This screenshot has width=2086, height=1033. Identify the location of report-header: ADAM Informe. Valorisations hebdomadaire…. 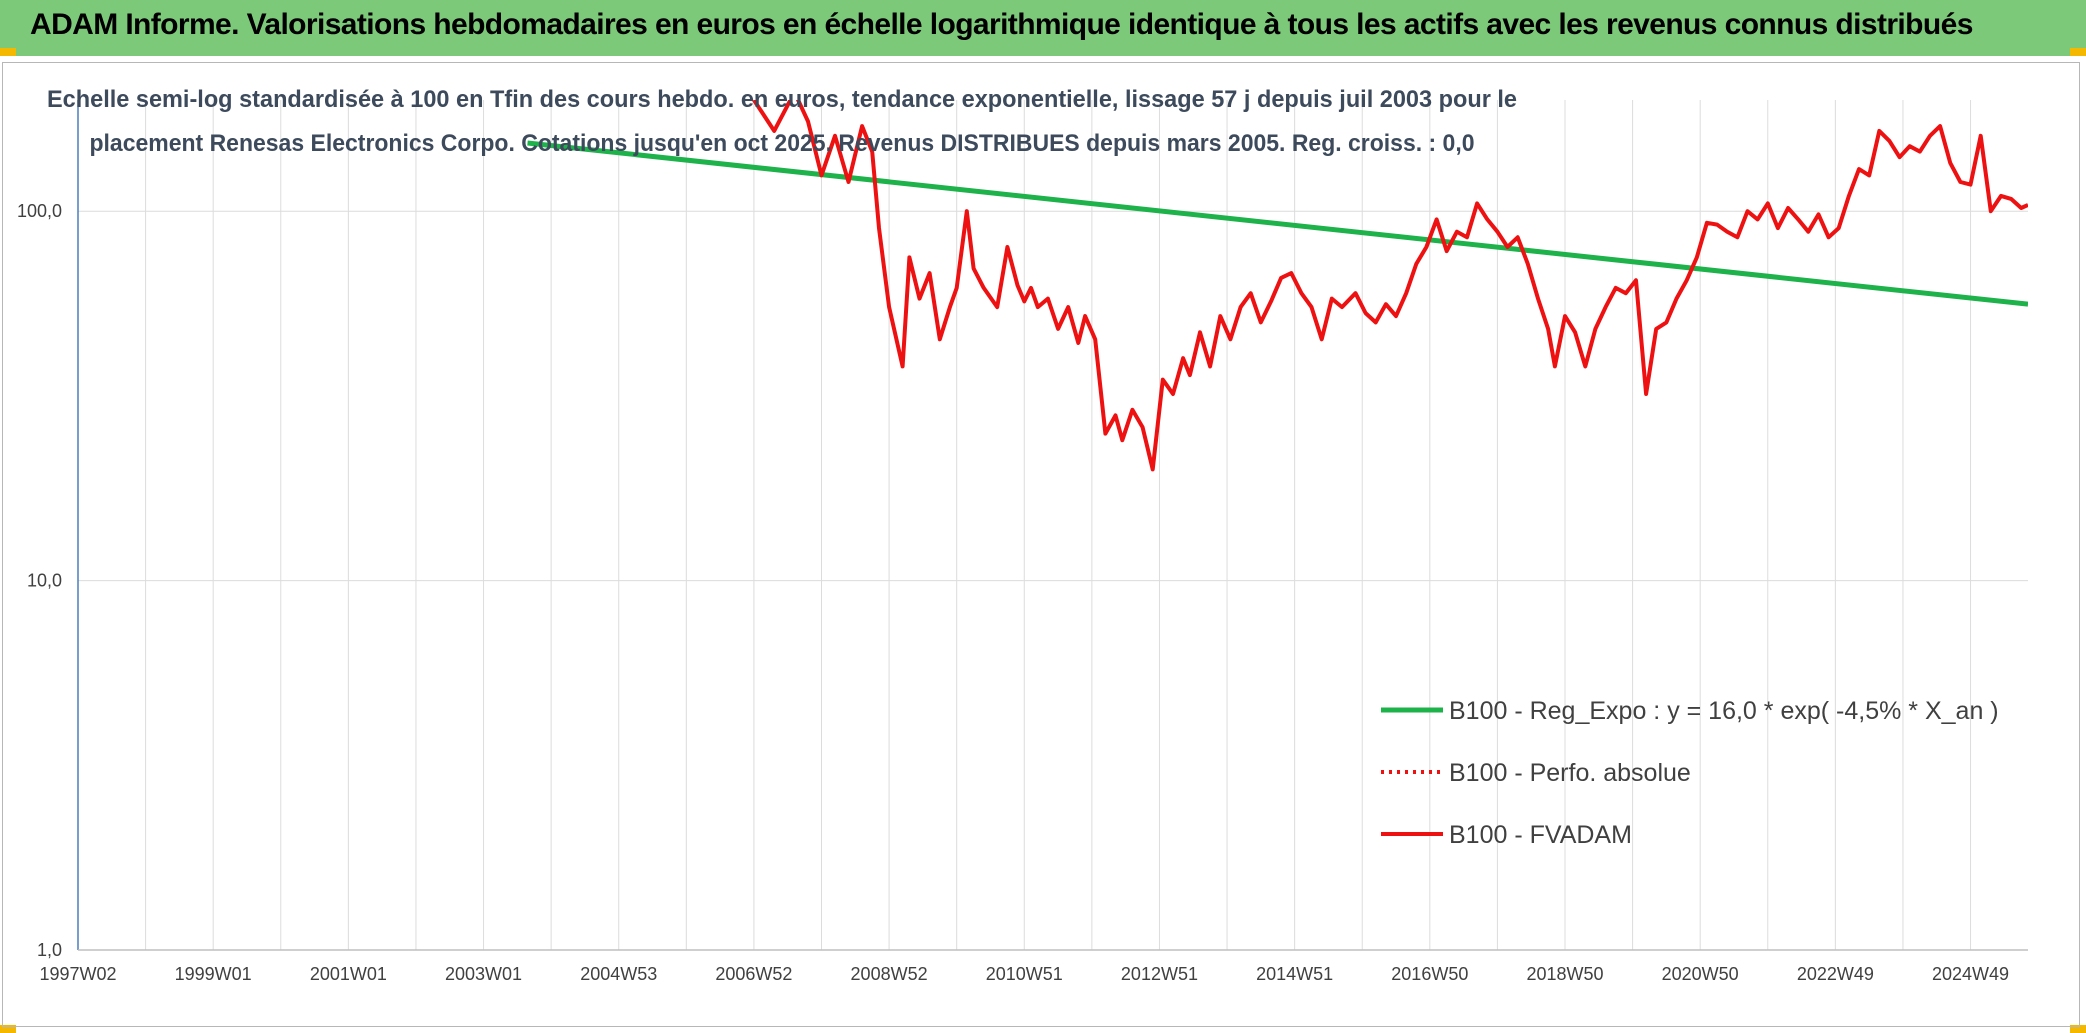
(1043, 28).